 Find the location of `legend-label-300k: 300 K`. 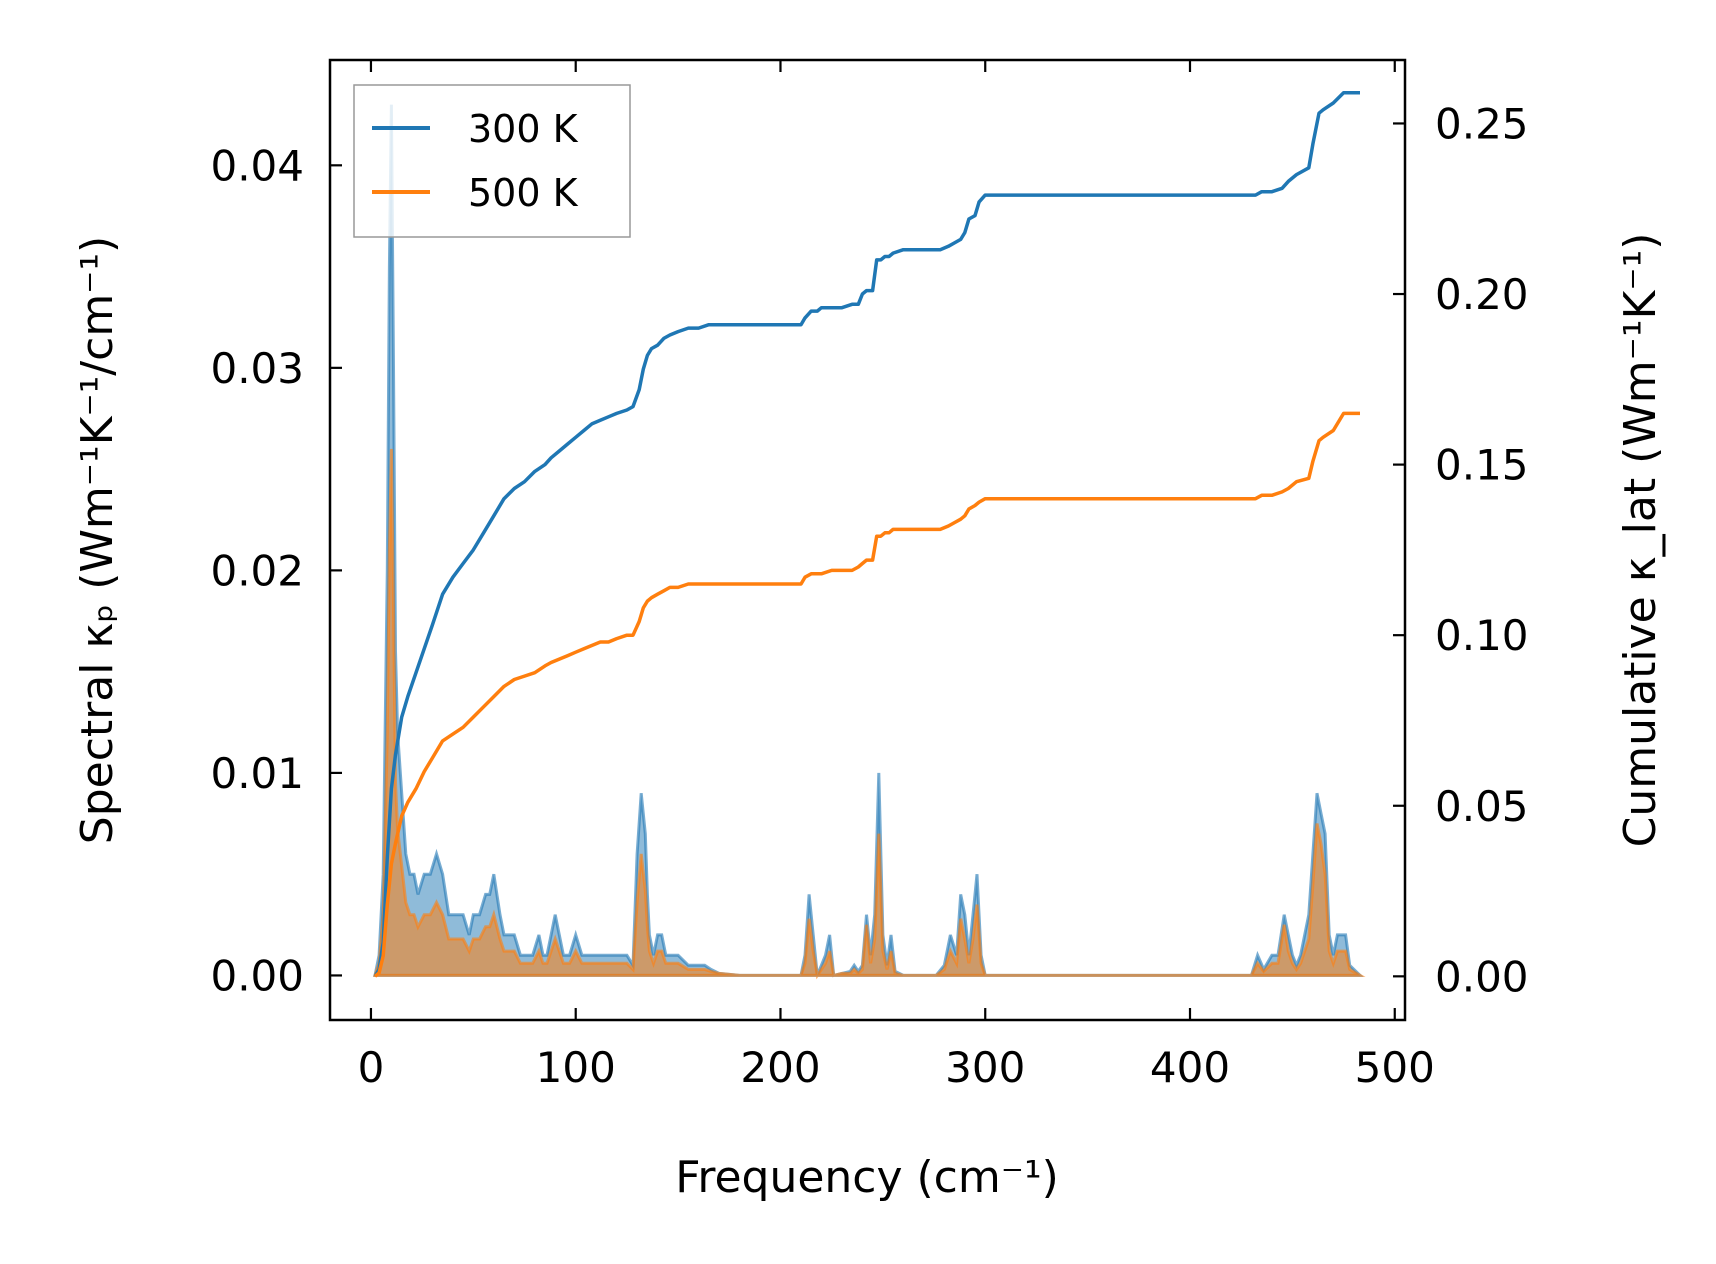

legend-label-300k: 300 K is located at coordinates (523, 129).